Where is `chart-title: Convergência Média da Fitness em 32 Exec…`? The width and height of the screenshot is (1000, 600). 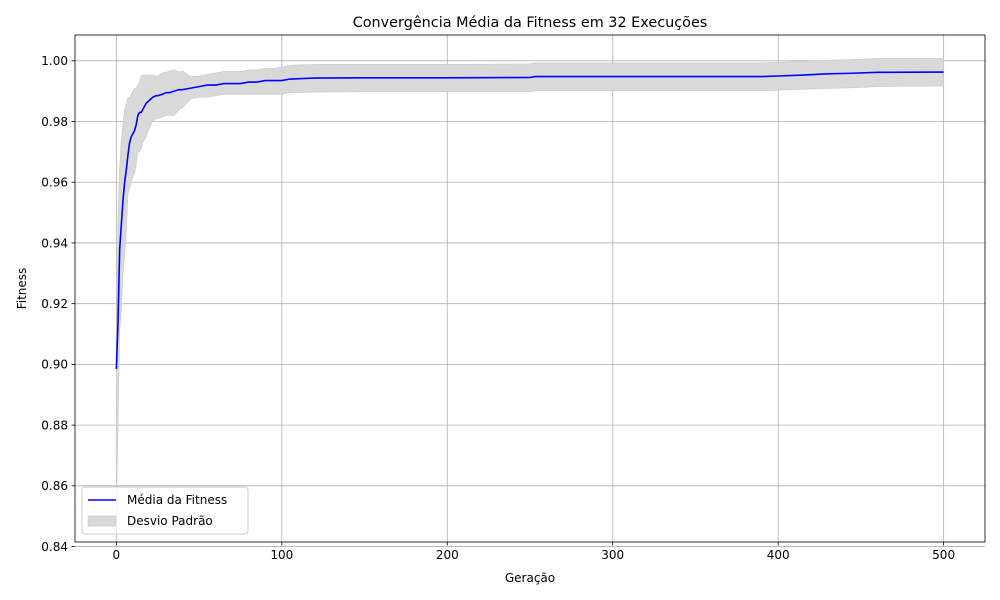
chart-title: Convergência Média da Fitness em 32 Exec… is located at coordinates (530, 23).